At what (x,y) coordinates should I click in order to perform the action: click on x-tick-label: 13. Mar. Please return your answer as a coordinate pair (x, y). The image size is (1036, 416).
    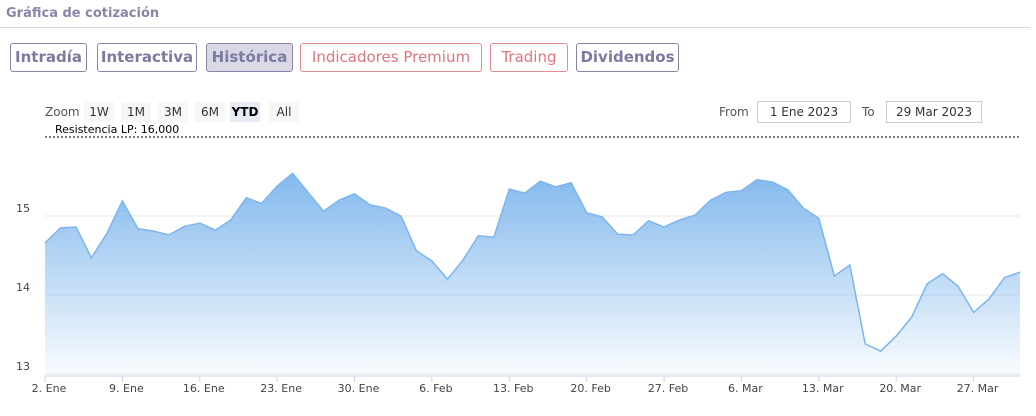
    Looking at the image, I should click on (823, 388).